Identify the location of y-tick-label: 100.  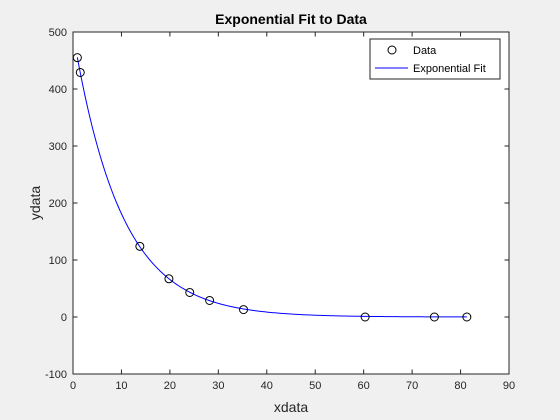
(58, 261).